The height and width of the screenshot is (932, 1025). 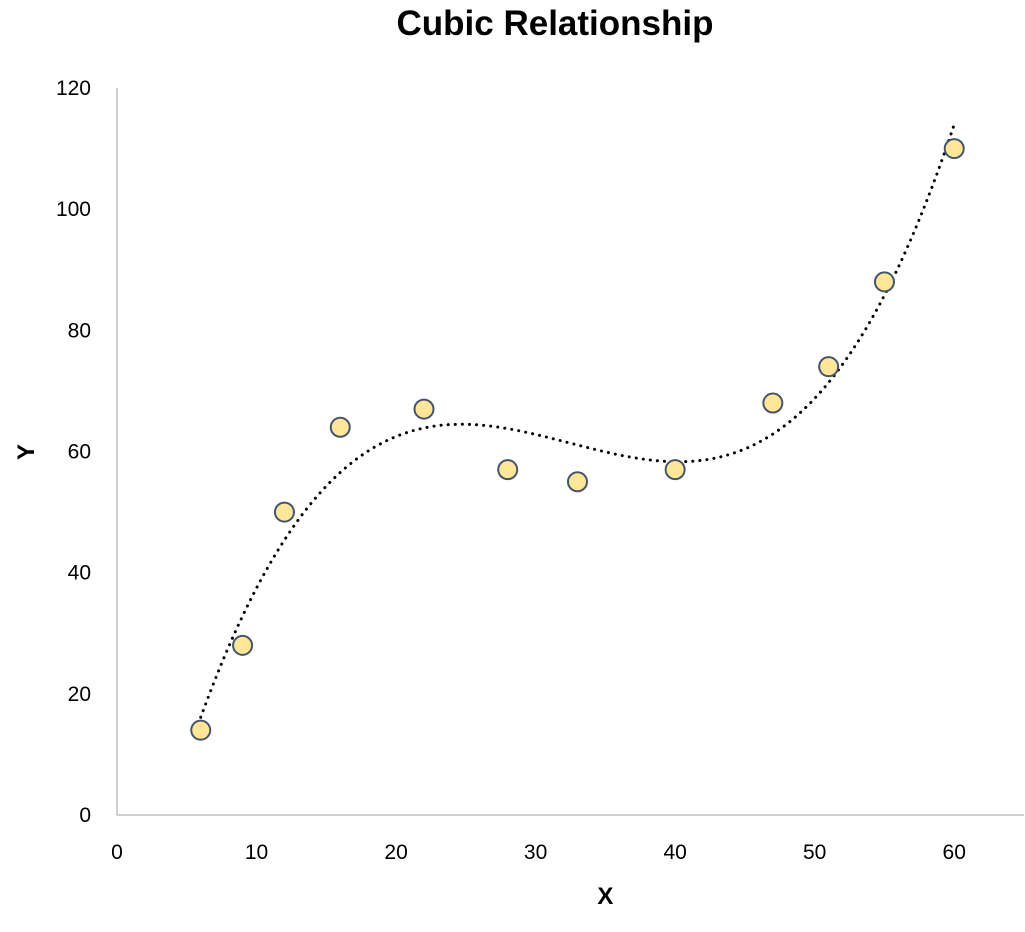 What do you see at coordinates (605, 896) in the screenshot?
I see `x-axis-title: X` at bounding box center [605, 896].